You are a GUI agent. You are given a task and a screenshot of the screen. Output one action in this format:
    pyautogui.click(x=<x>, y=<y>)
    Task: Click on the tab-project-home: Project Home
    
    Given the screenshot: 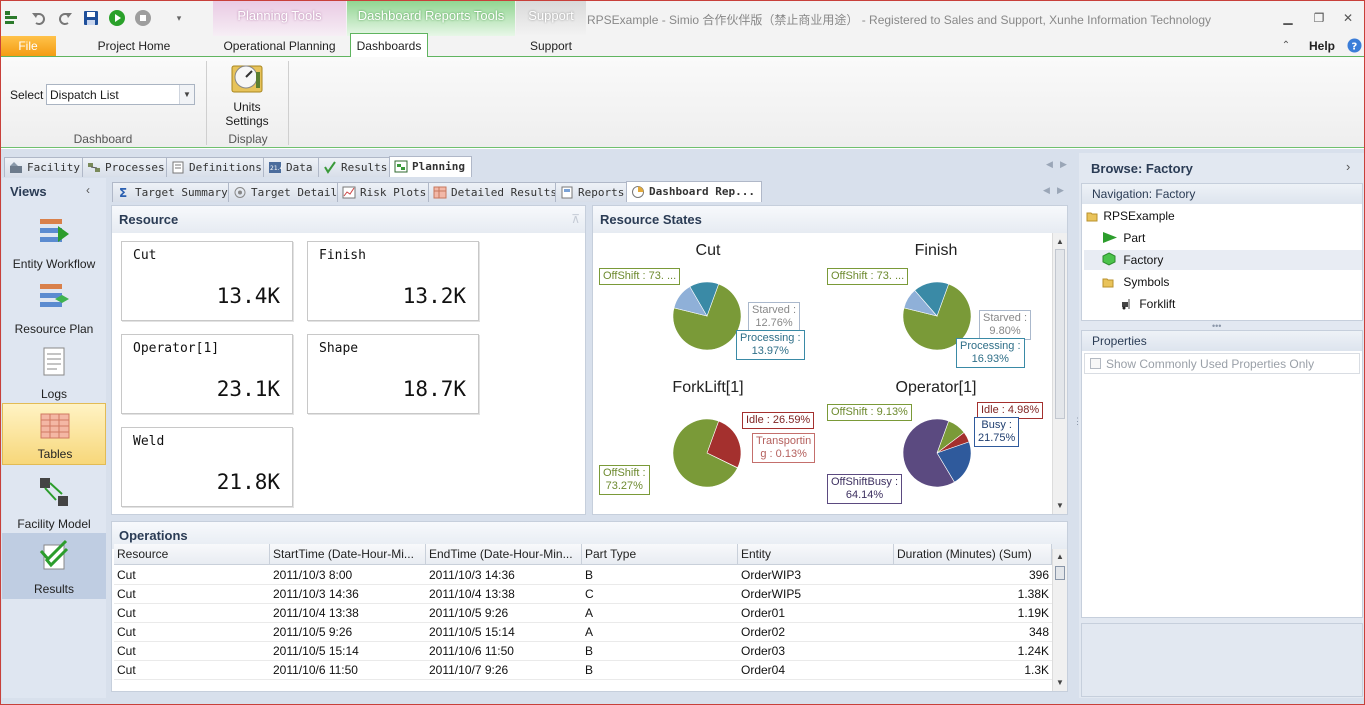 What is the action you would take?
    pyautogui.click(x=134, y=46)
    